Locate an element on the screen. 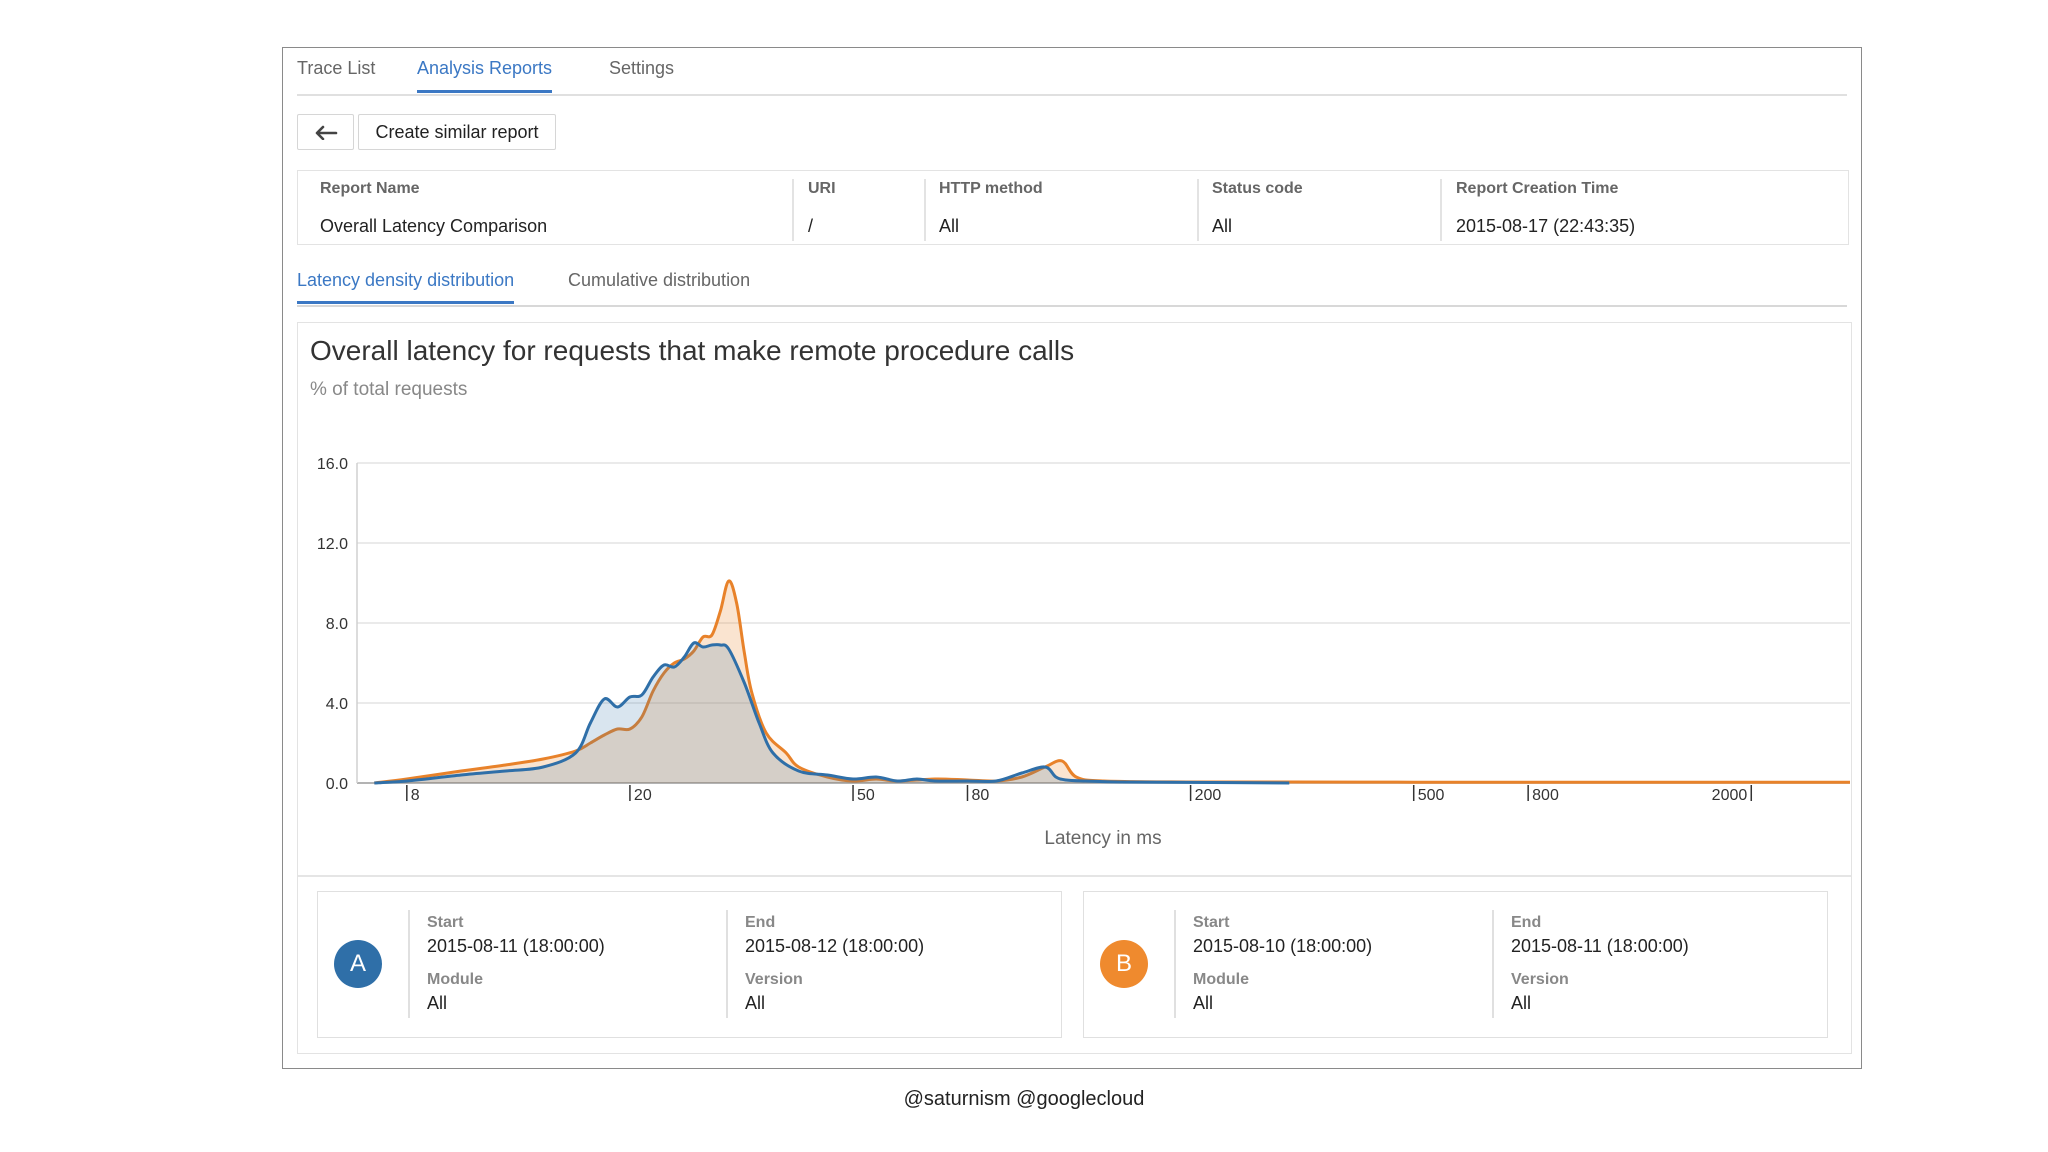  tab-cumulative: Cumulative distribution is located at coordinates (659, 280).